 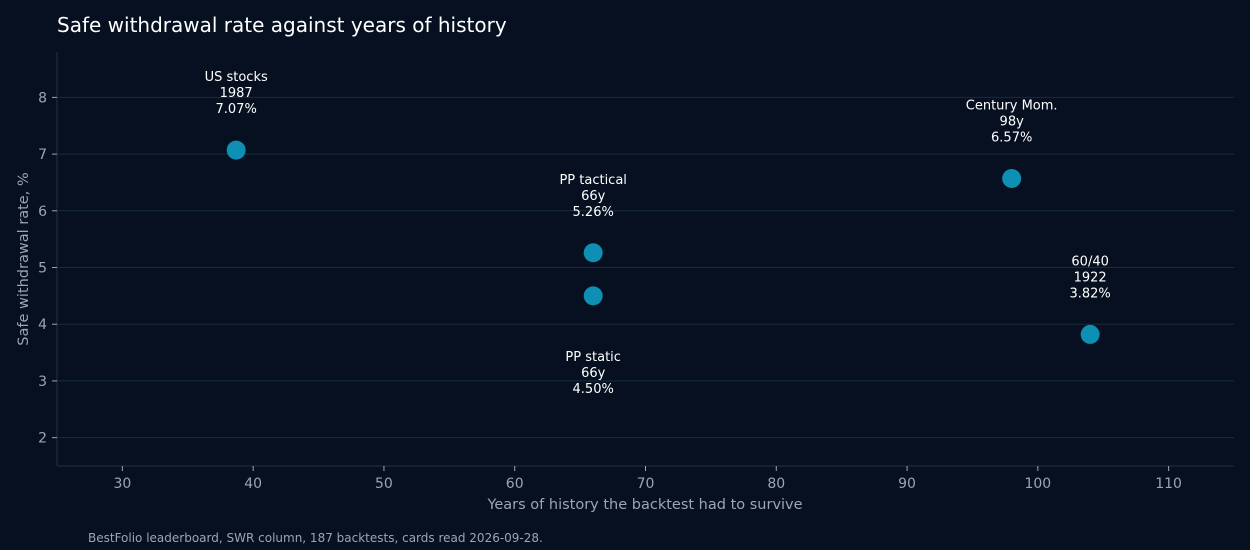 What do you see at coordinates (24, 258) in the screenshot?
I see `y-axis-label: Safe withdrawal rate, %` at bounding box center [24, 258].